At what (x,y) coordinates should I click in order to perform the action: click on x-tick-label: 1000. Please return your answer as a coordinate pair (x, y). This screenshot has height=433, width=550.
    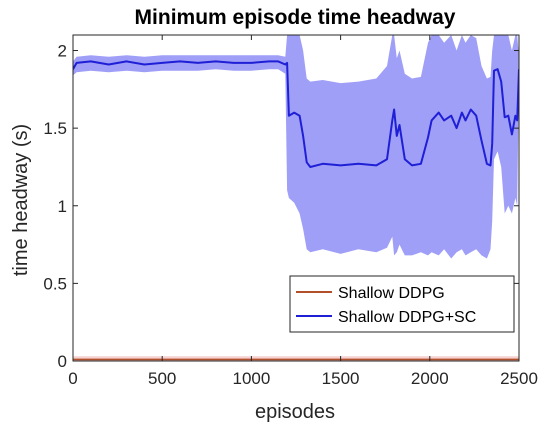
    Looking at the image, I should click on (251, 378).